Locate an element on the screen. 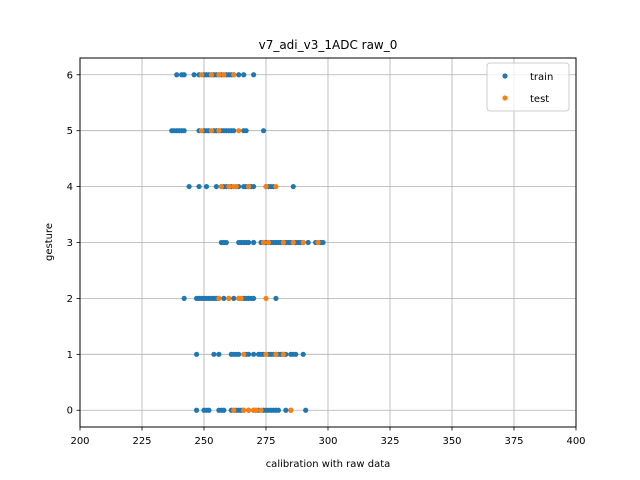 The width and height of the screenshot is (640, 480). legend: train test is located at coordinates (528, 87).